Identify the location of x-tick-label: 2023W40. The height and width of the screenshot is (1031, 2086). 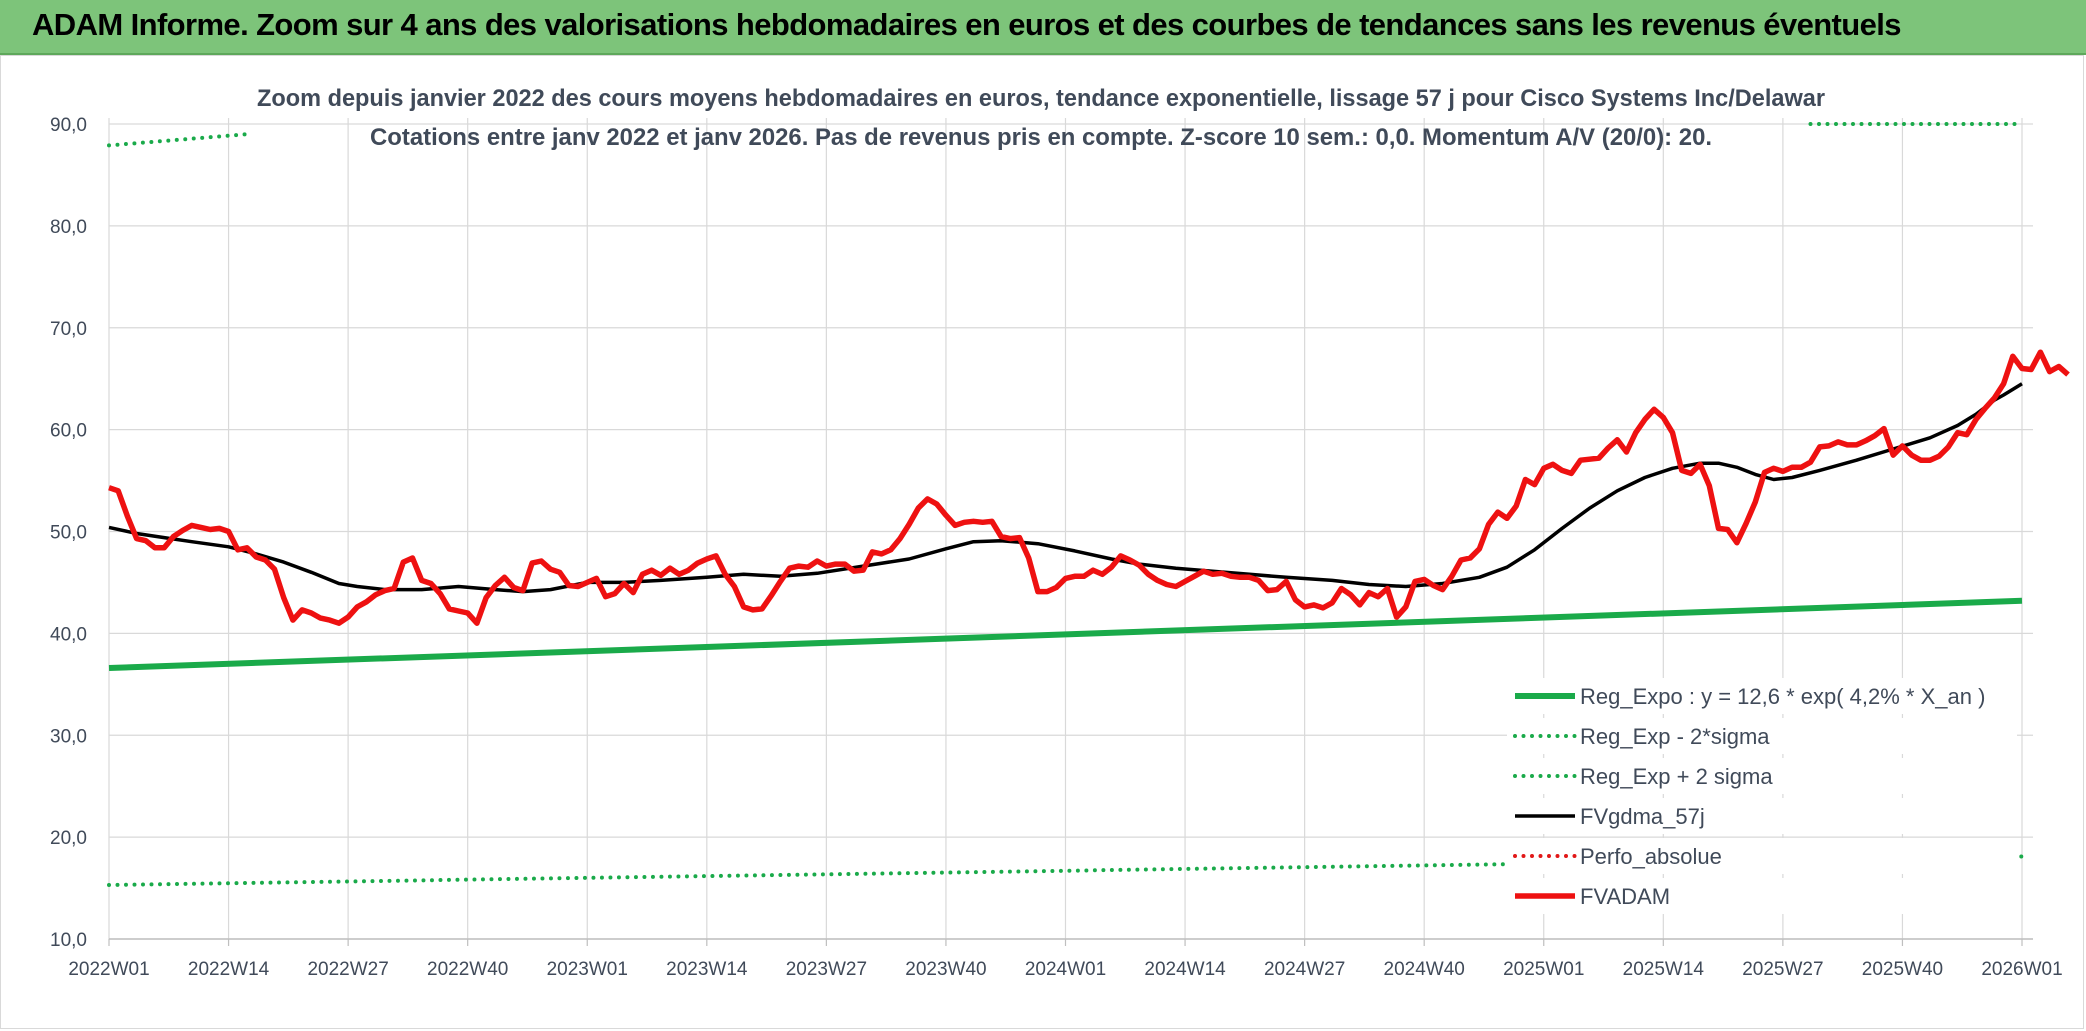
(945, 969).